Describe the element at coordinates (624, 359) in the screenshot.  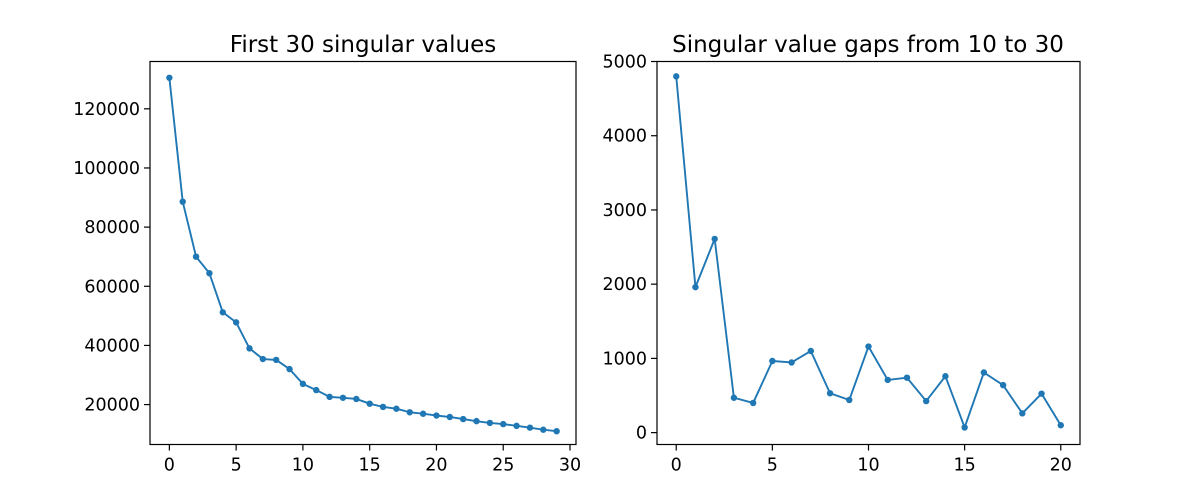
I see `y-tick-label: 1000` at that location.